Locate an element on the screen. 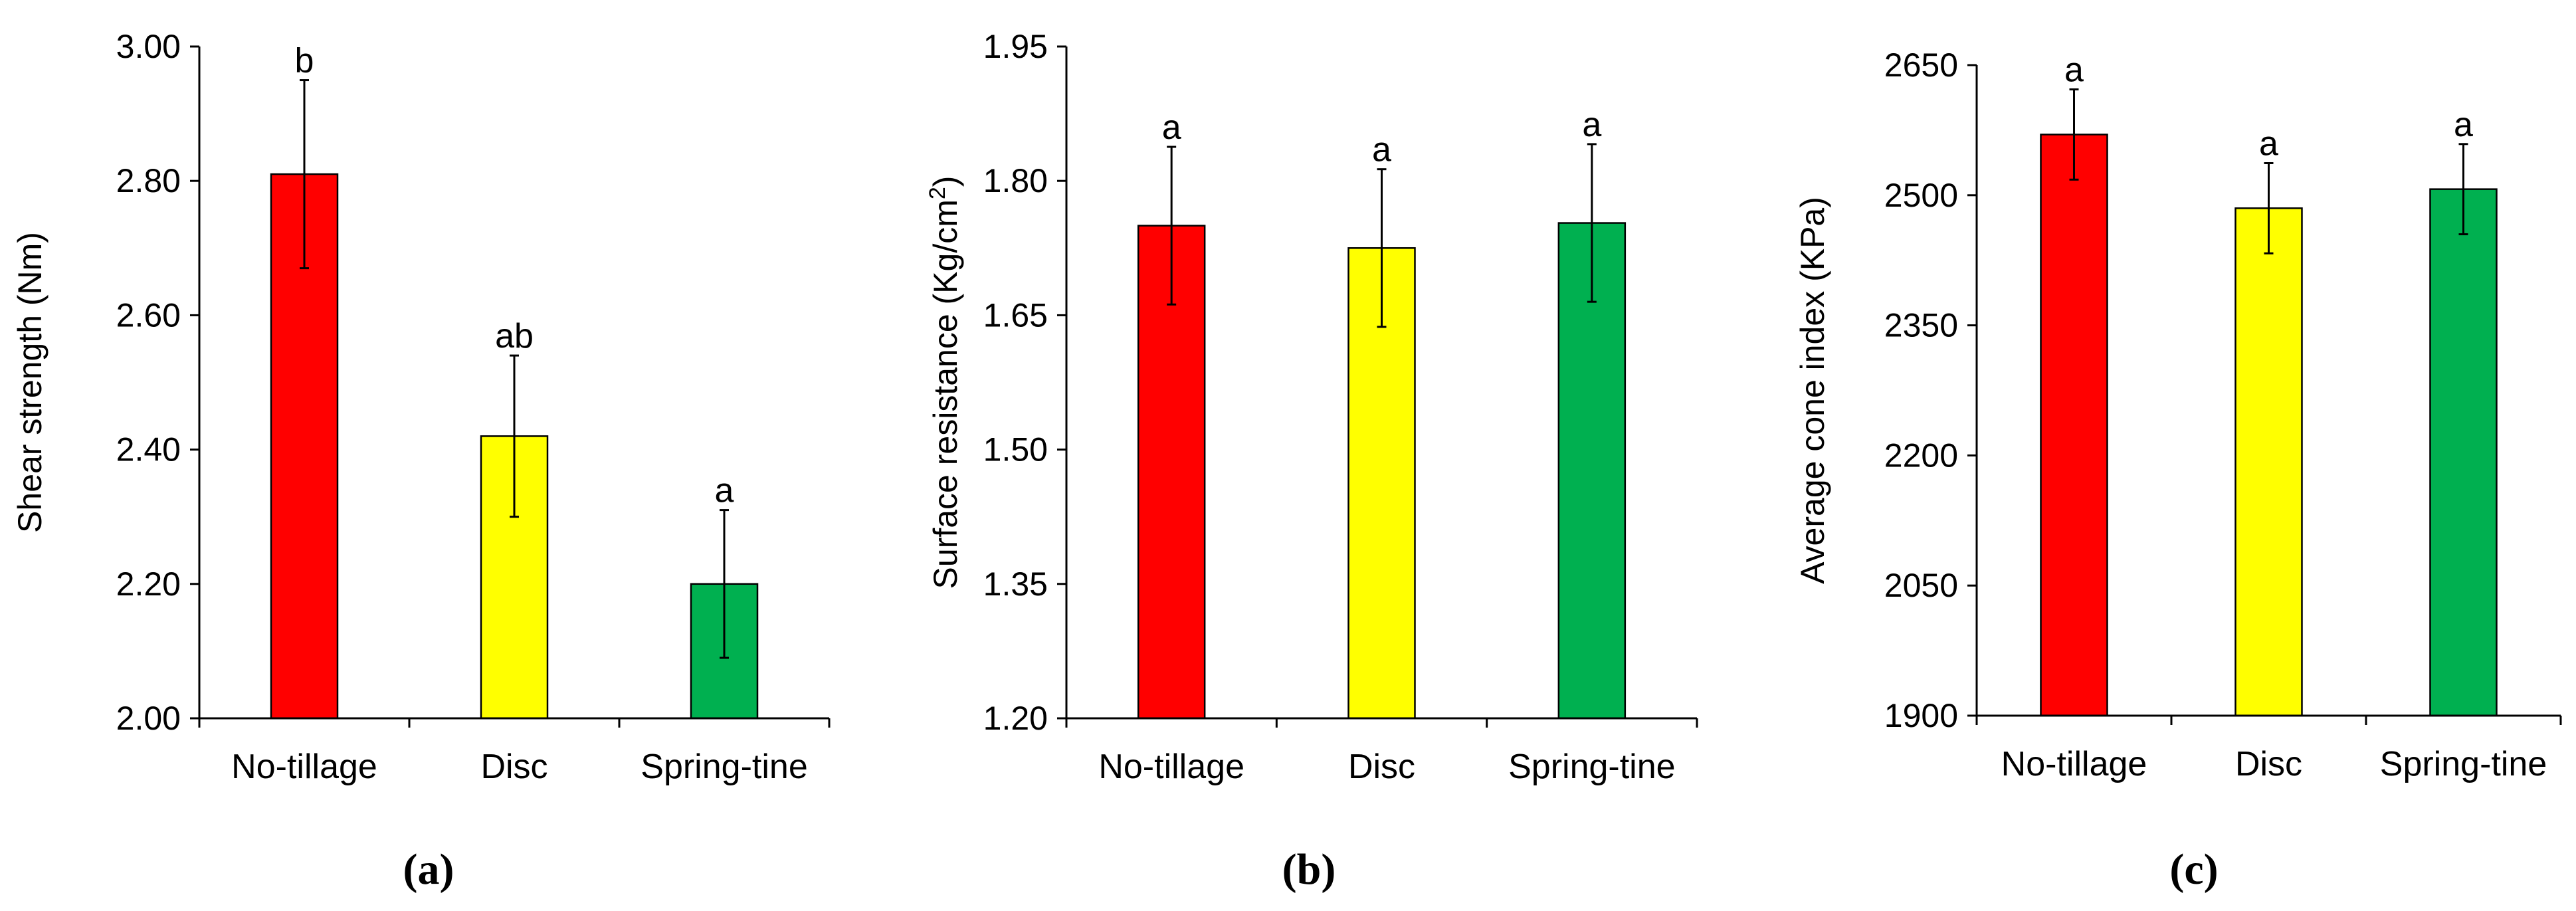 The width and height of the screenshot is (2576, 911). panel-caption: (b) is located at coordinates (1309, 869).